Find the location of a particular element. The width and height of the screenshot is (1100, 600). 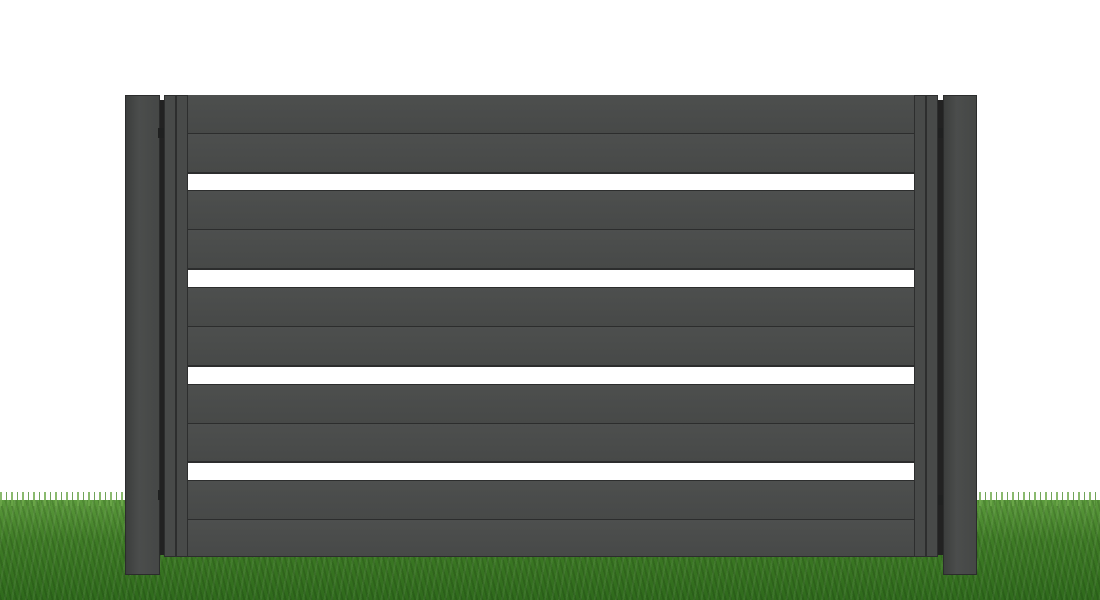

gate-right-inner-stile is located at coordinates (920, 326).